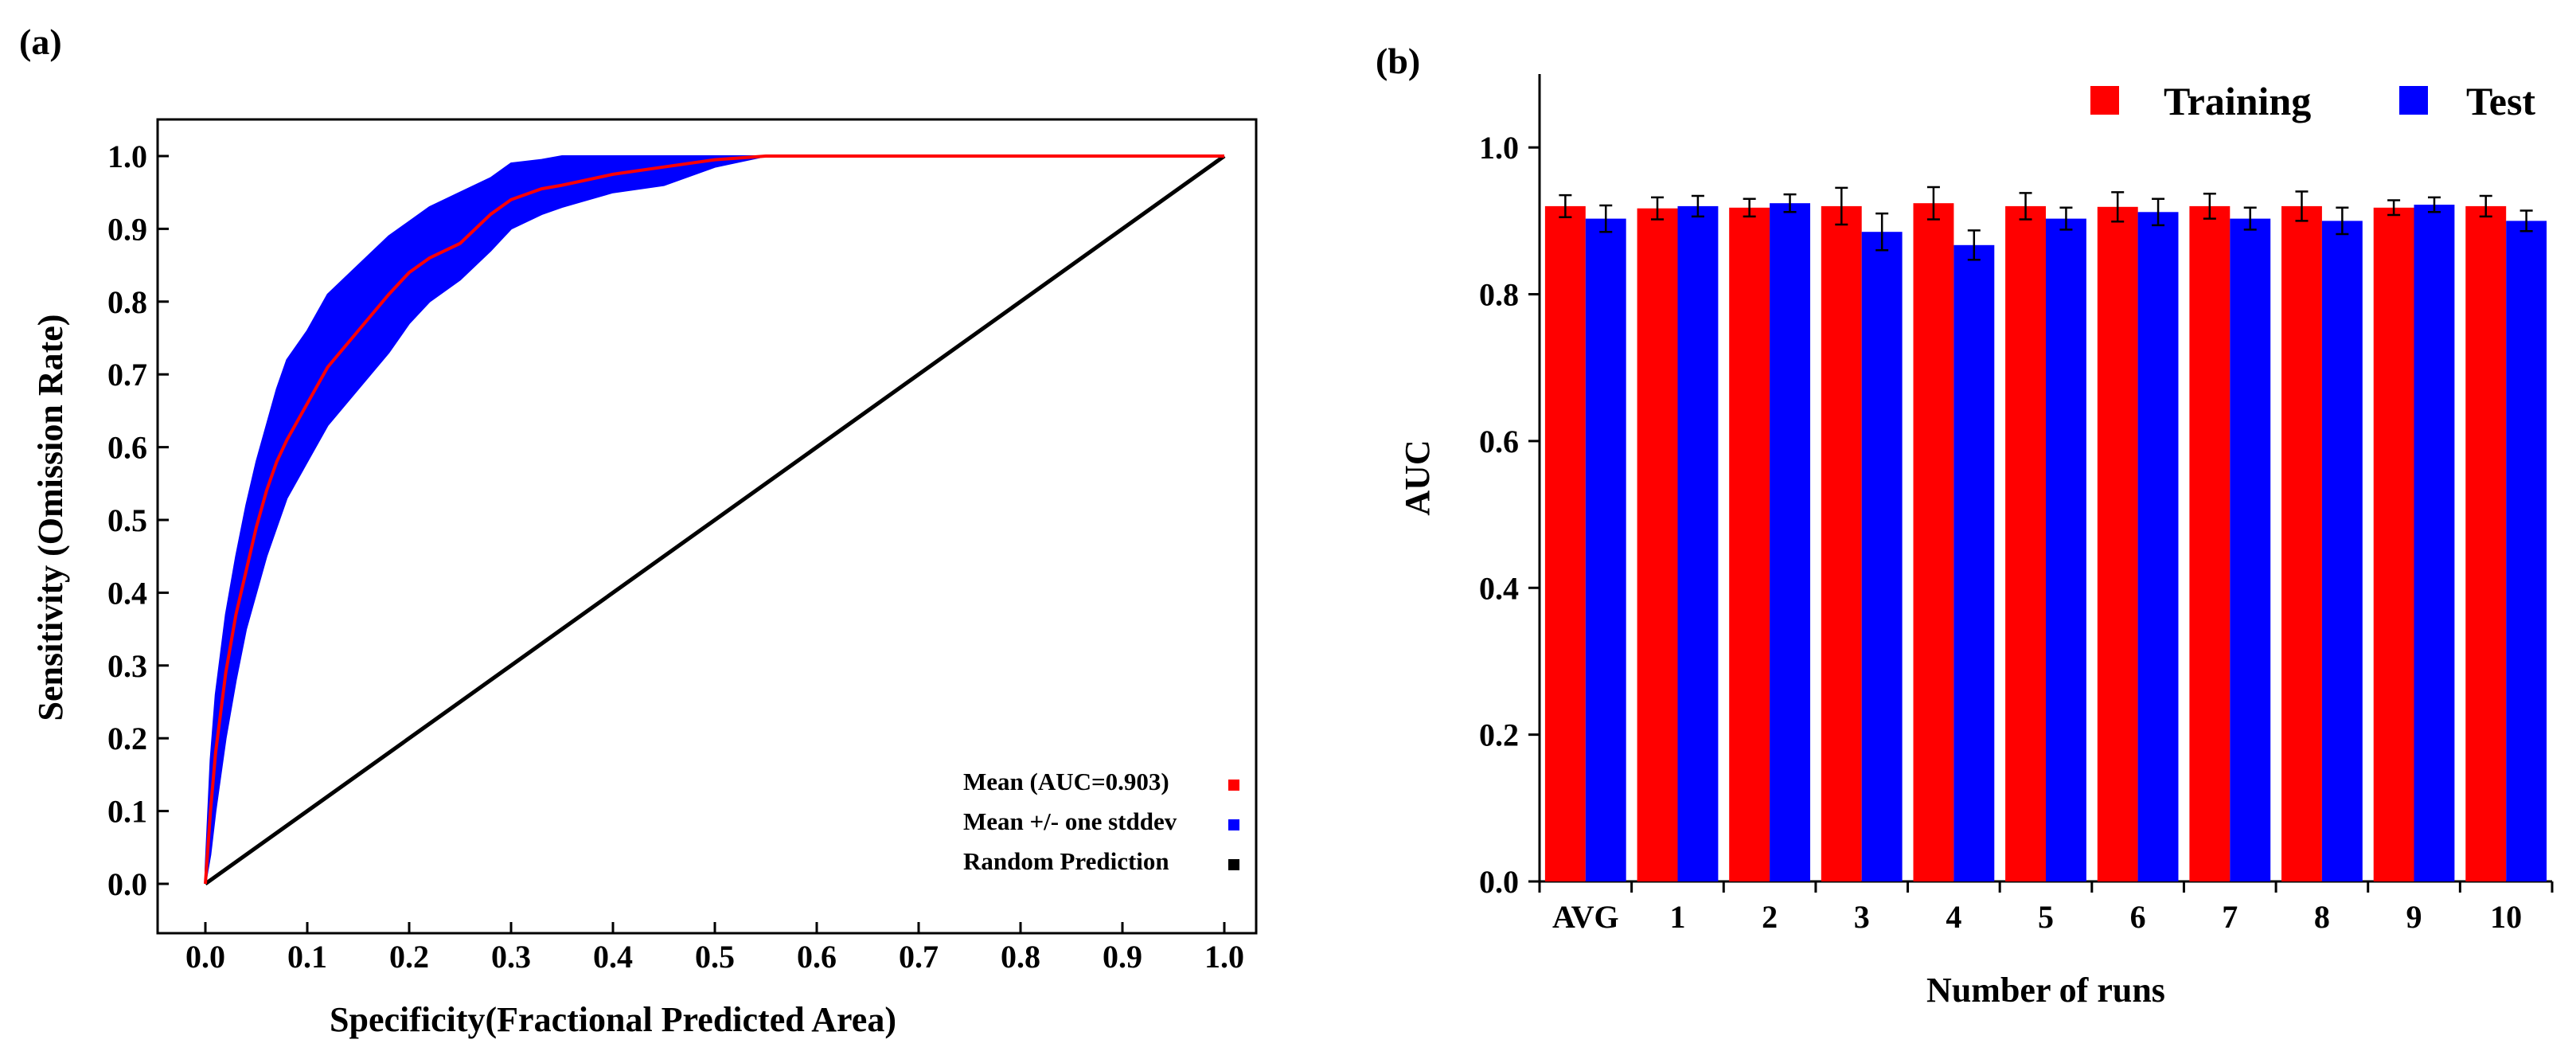 This screenshot has height=1059, width=2576. Describe the element at coordinates (715, 957) in the screenshot. I see `roc-x-tick-label: 0.5` at that location.